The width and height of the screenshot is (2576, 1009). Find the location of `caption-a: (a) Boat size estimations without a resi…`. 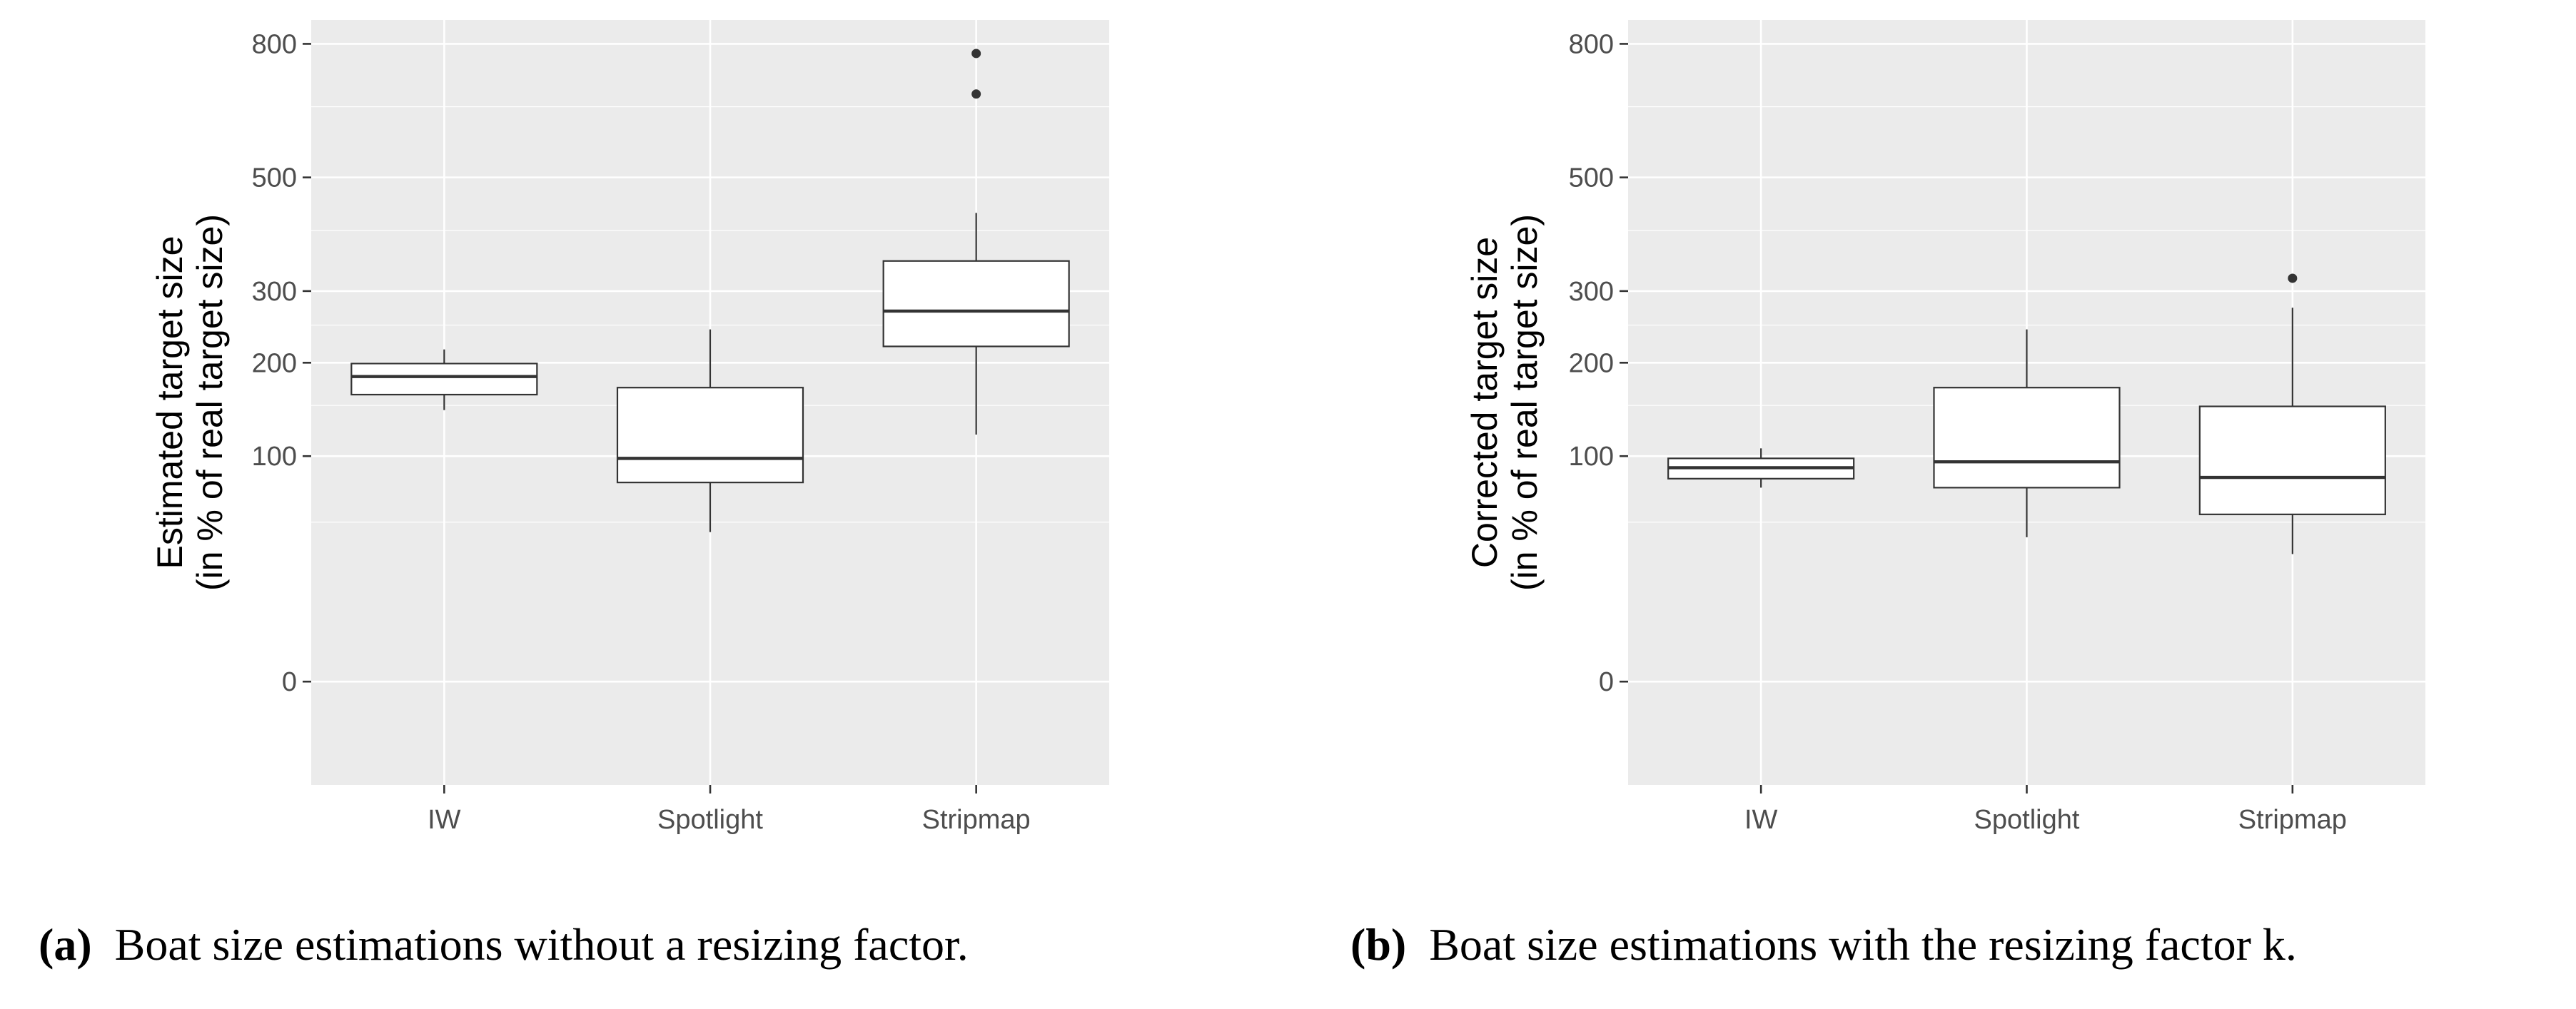

caption-a: (a) Boat size estimations without a resi… is located at coordinates (504, 945).